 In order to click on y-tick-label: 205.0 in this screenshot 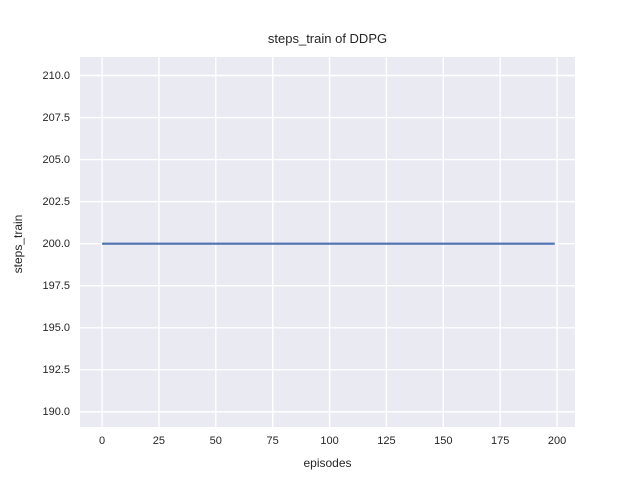, I will do `click(56, 159)`.